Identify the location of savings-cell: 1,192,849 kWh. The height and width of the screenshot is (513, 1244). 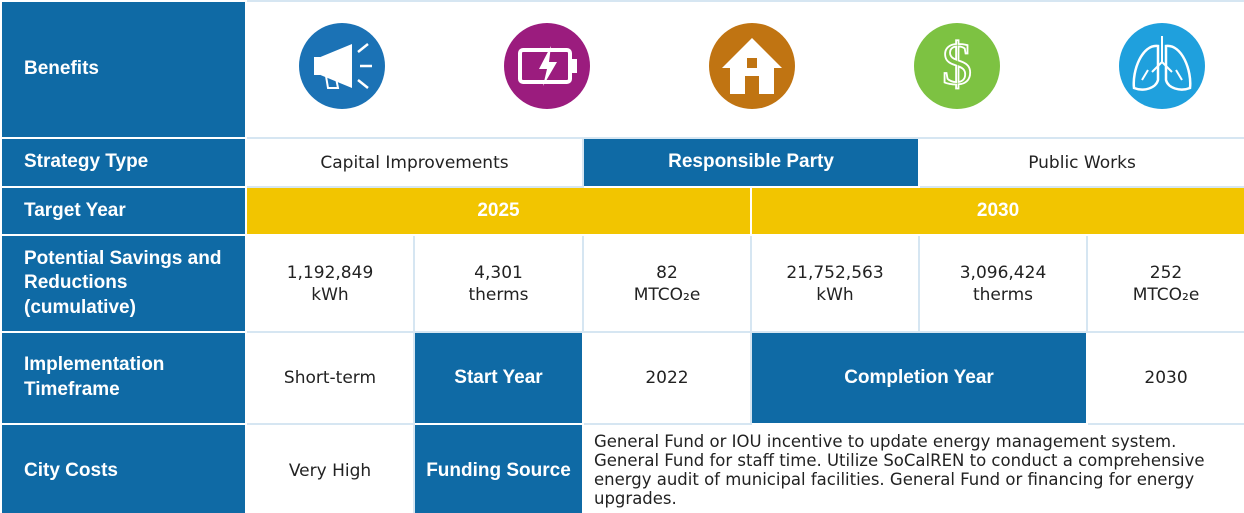
(330, 284).